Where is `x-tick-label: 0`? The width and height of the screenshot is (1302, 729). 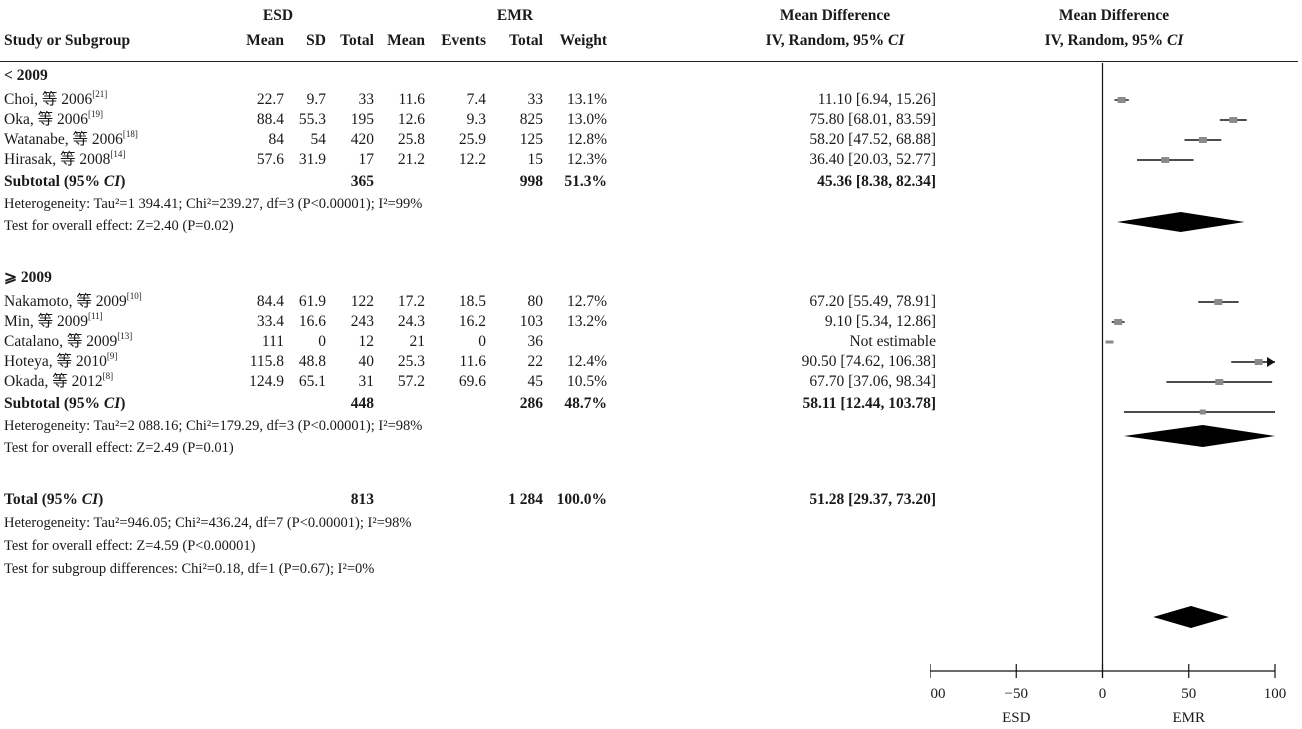
x-tick-label: 0 is located at coordinates (1103, 694).